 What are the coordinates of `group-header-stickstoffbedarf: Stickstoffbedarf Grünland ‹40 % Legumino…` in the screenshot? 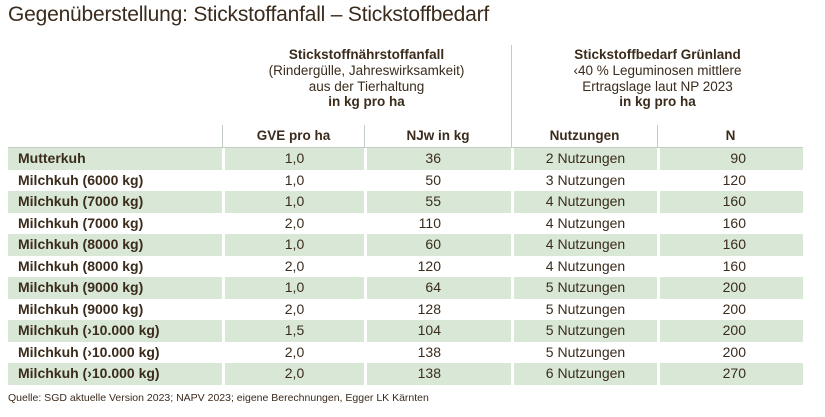 It's located at (657, 85).